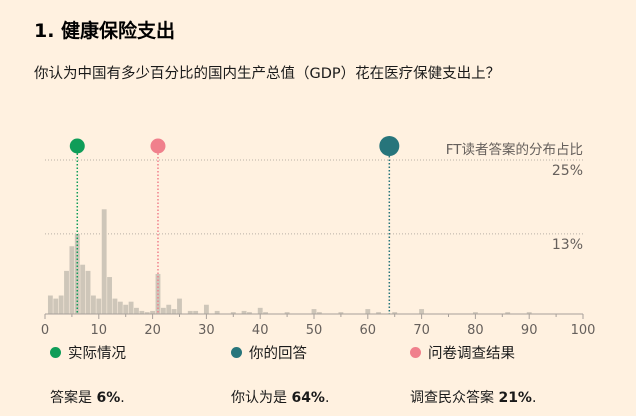  What do you see at coordinates (514, 149) in the screenshot?
I see `series-label: FT读者答案的分布占比` at bounding box center [514, 149].